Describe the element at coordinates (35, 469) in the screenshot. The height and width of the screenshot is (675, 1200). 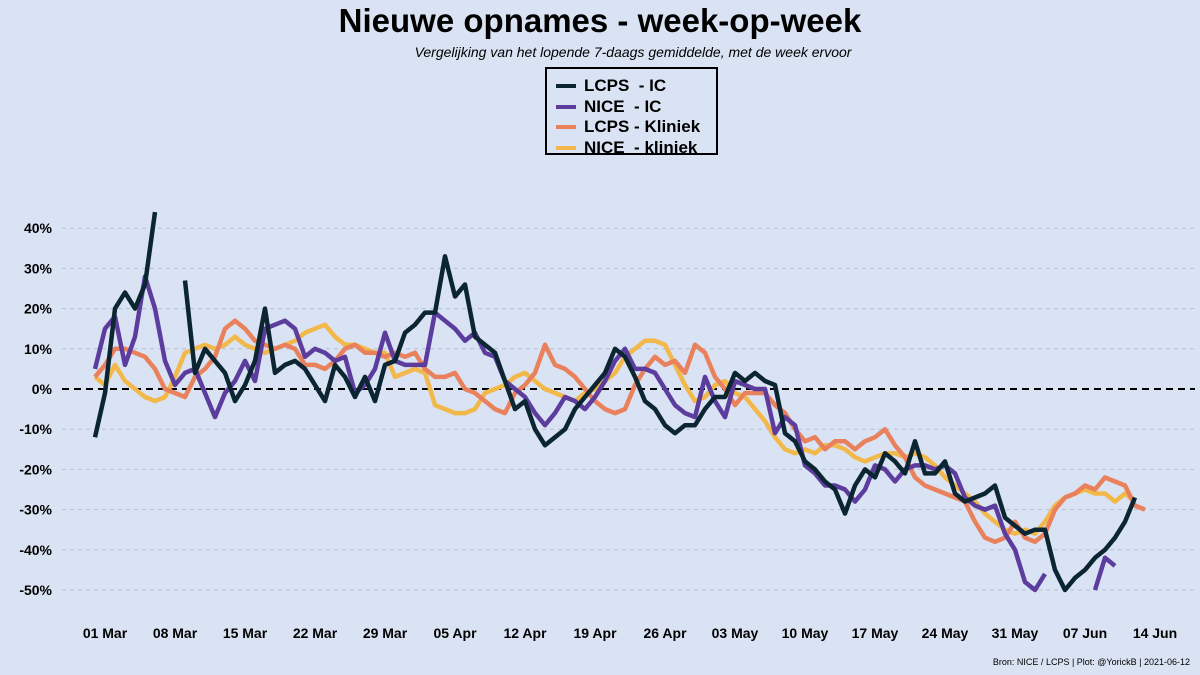
I see `y-tick-label: -20%` at that location.